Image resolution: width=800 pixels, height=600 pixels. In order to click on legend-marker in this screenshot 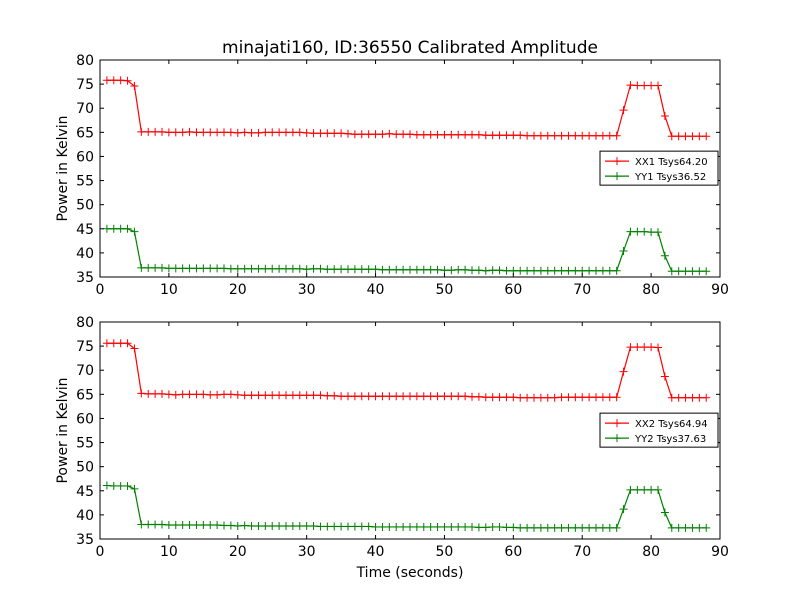, I will do `click(617, 438)`.